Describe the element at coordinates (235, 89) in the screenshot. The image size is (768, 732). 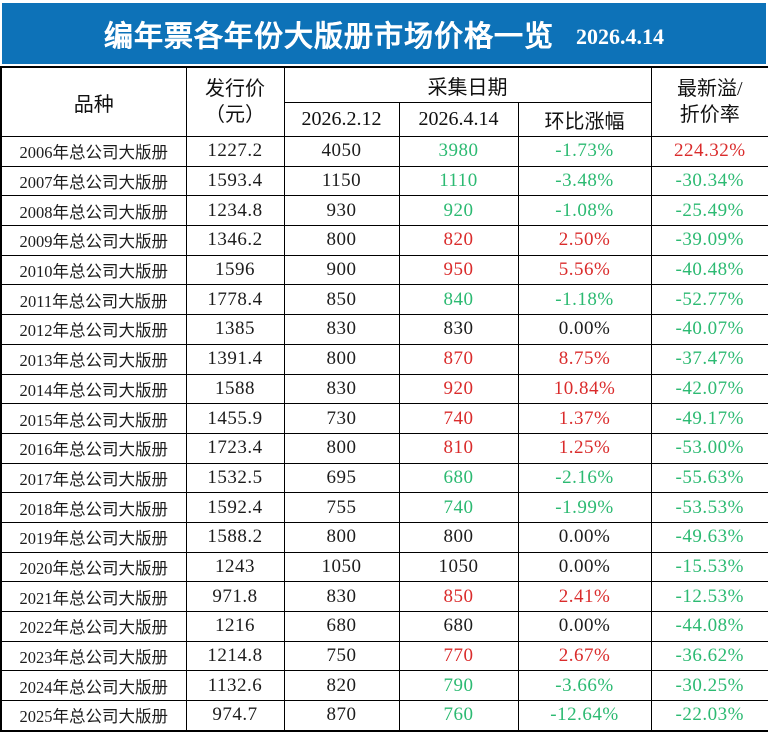
I see `header-issue-price-line1: 发行价` at that location.